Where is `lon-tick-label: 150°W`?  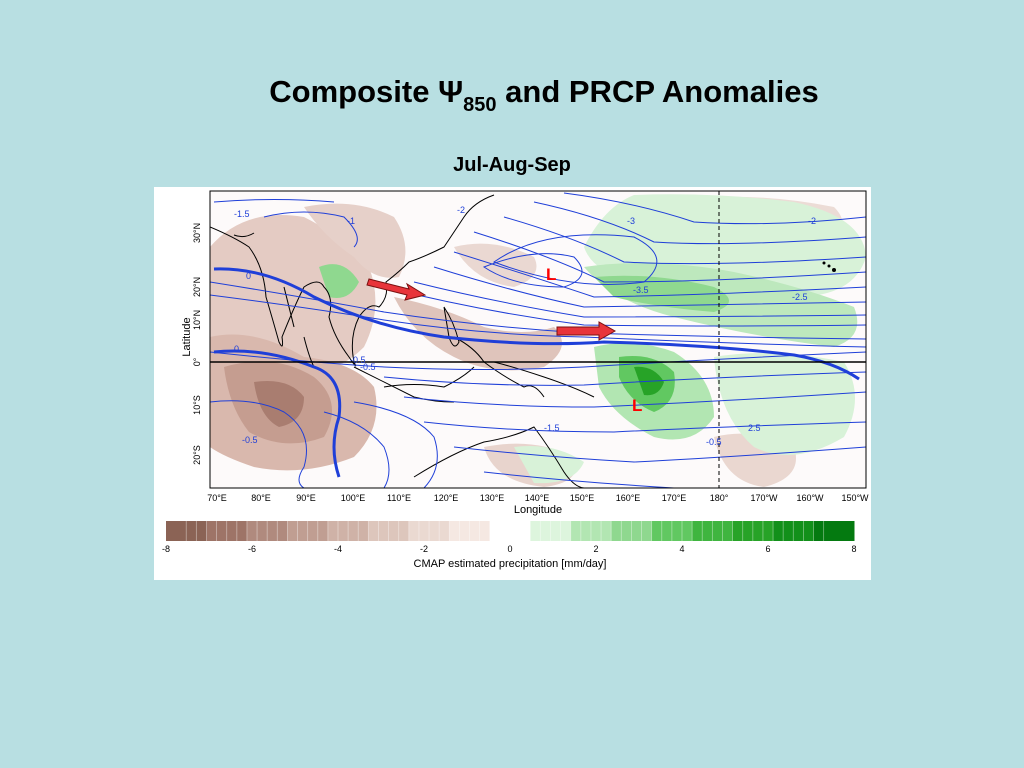 lon-tick-label: 150°W is located at coordinates (855, 498).